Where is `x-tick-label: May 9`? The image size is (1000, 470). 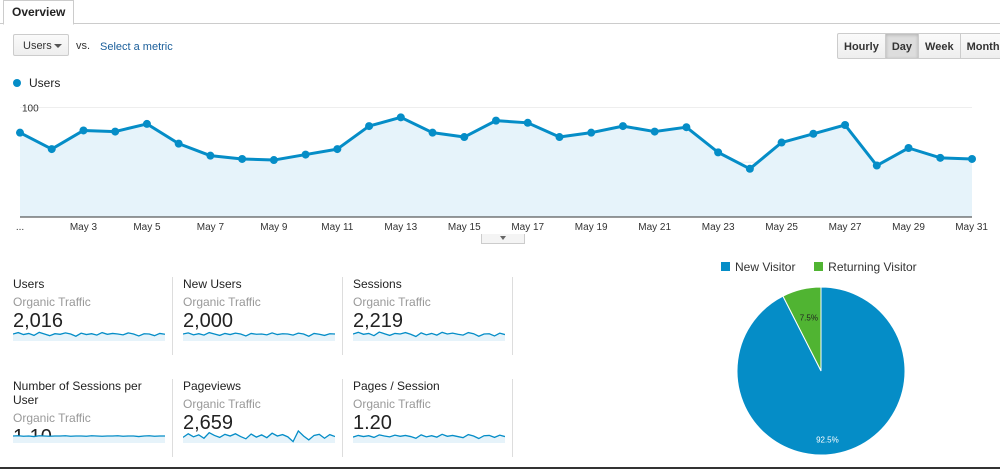
x-tick-label: May 9 is located at coordinates (274, 227).